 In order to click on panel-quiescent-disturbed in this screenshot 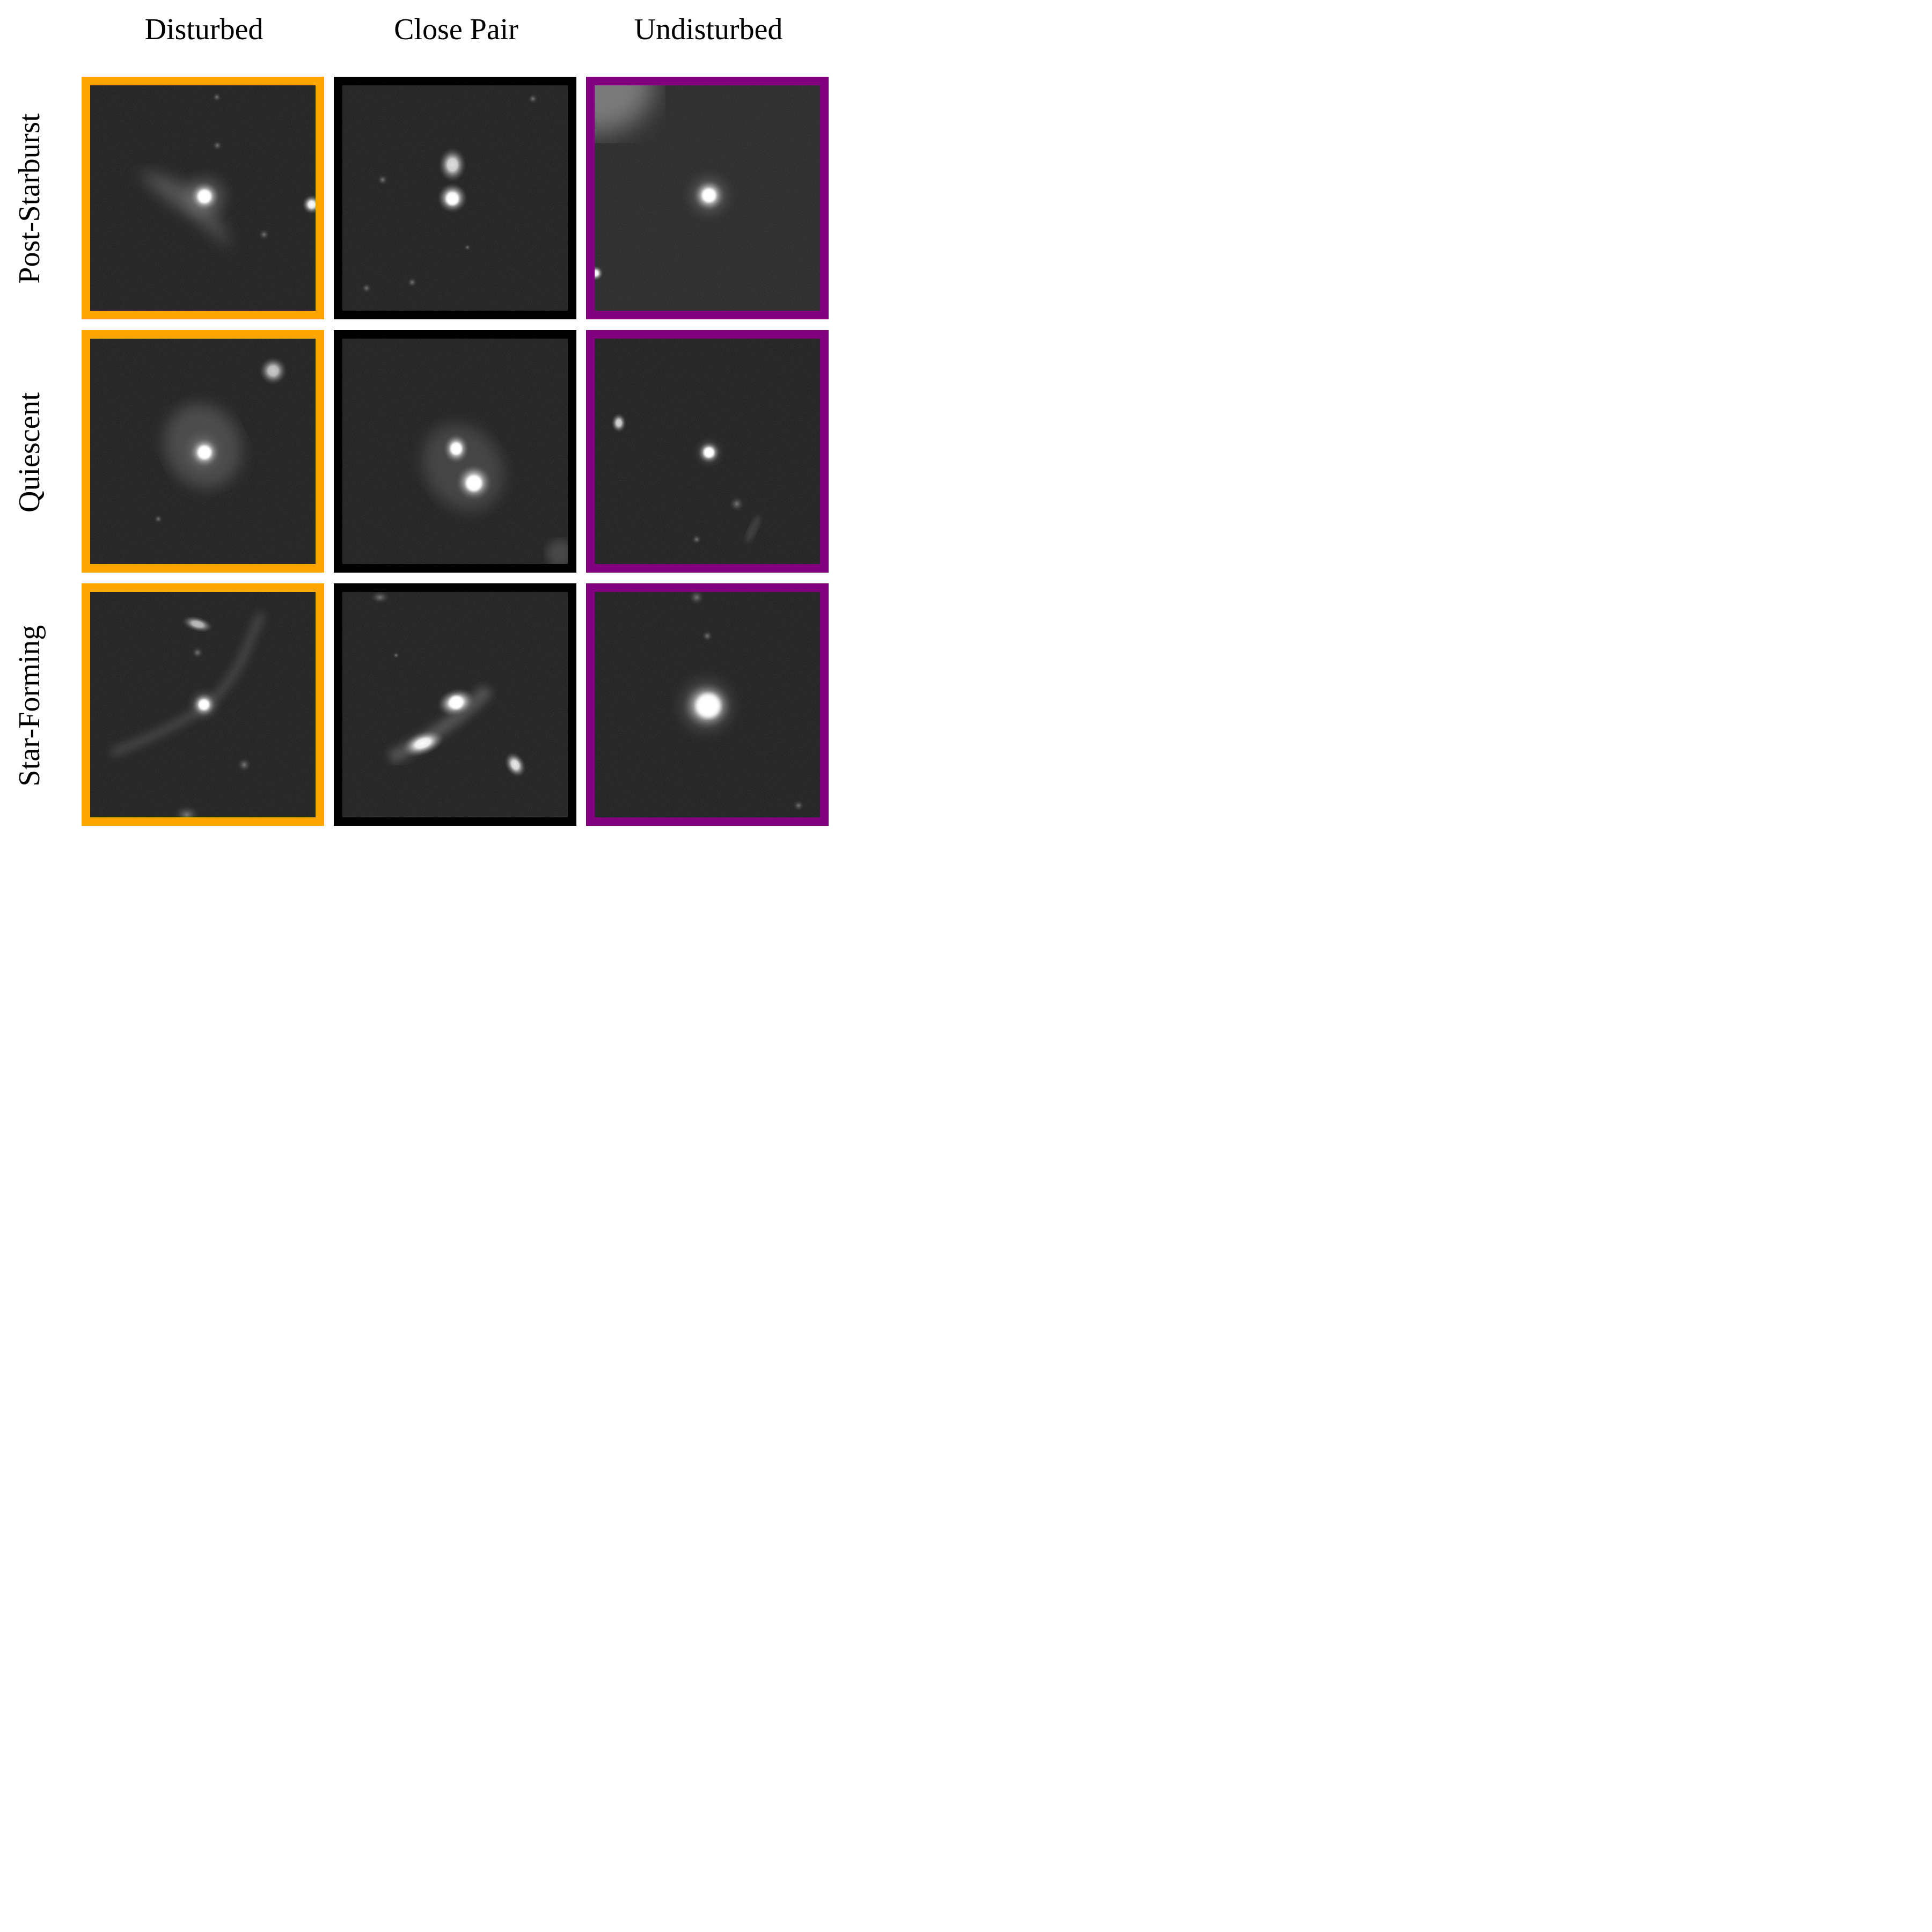, I will do `click(203, 451)`.